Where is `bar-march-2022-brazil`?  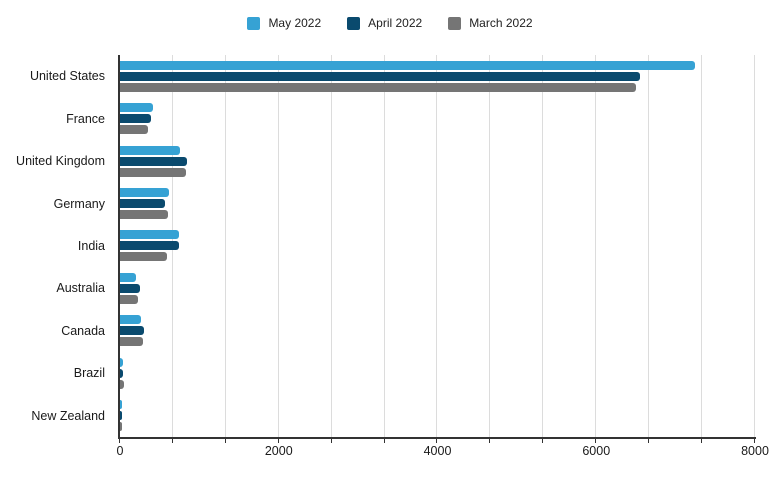 bar-march-2022-brazil is located at coordinates (122, 384).